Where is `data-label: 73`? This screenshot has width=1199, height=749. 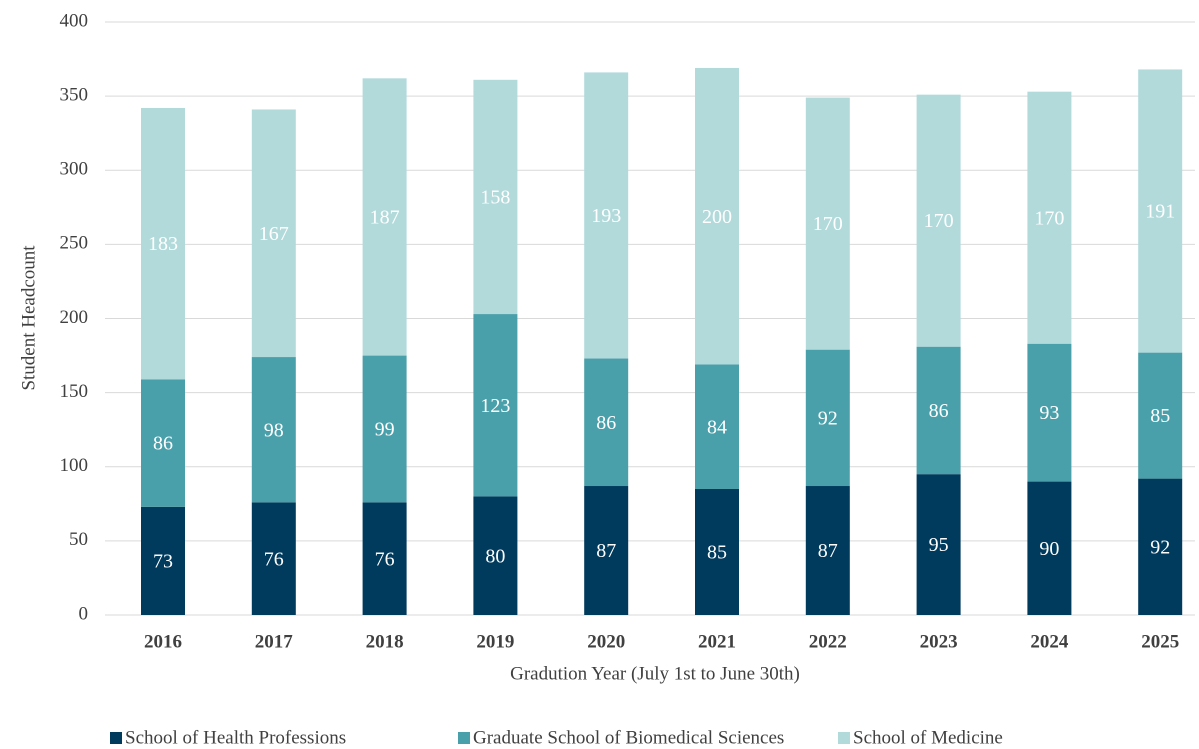
data-label: 73 is located at coordinates (163, 561).